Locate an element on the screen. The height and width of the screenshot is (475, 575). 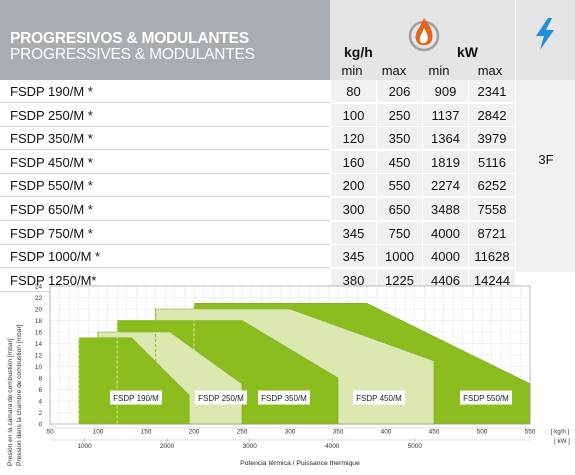
voltage-value: 3F is located at coordinates (546, 159).